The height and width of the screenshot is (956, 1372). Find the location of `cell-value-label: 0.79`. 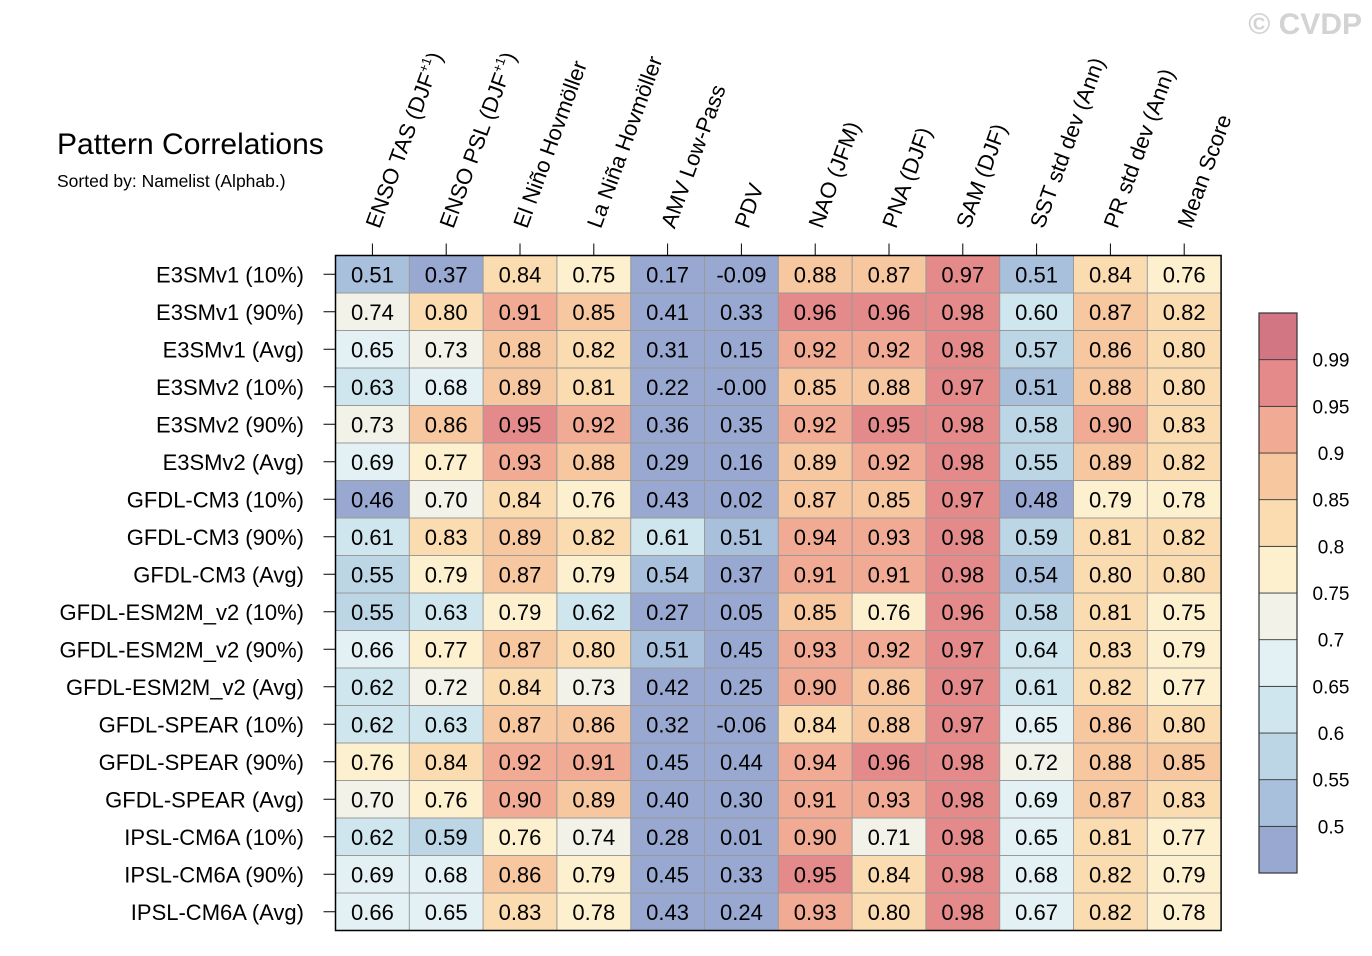

cell-value-label: 0.79 is located at coordinates (1184, 874).